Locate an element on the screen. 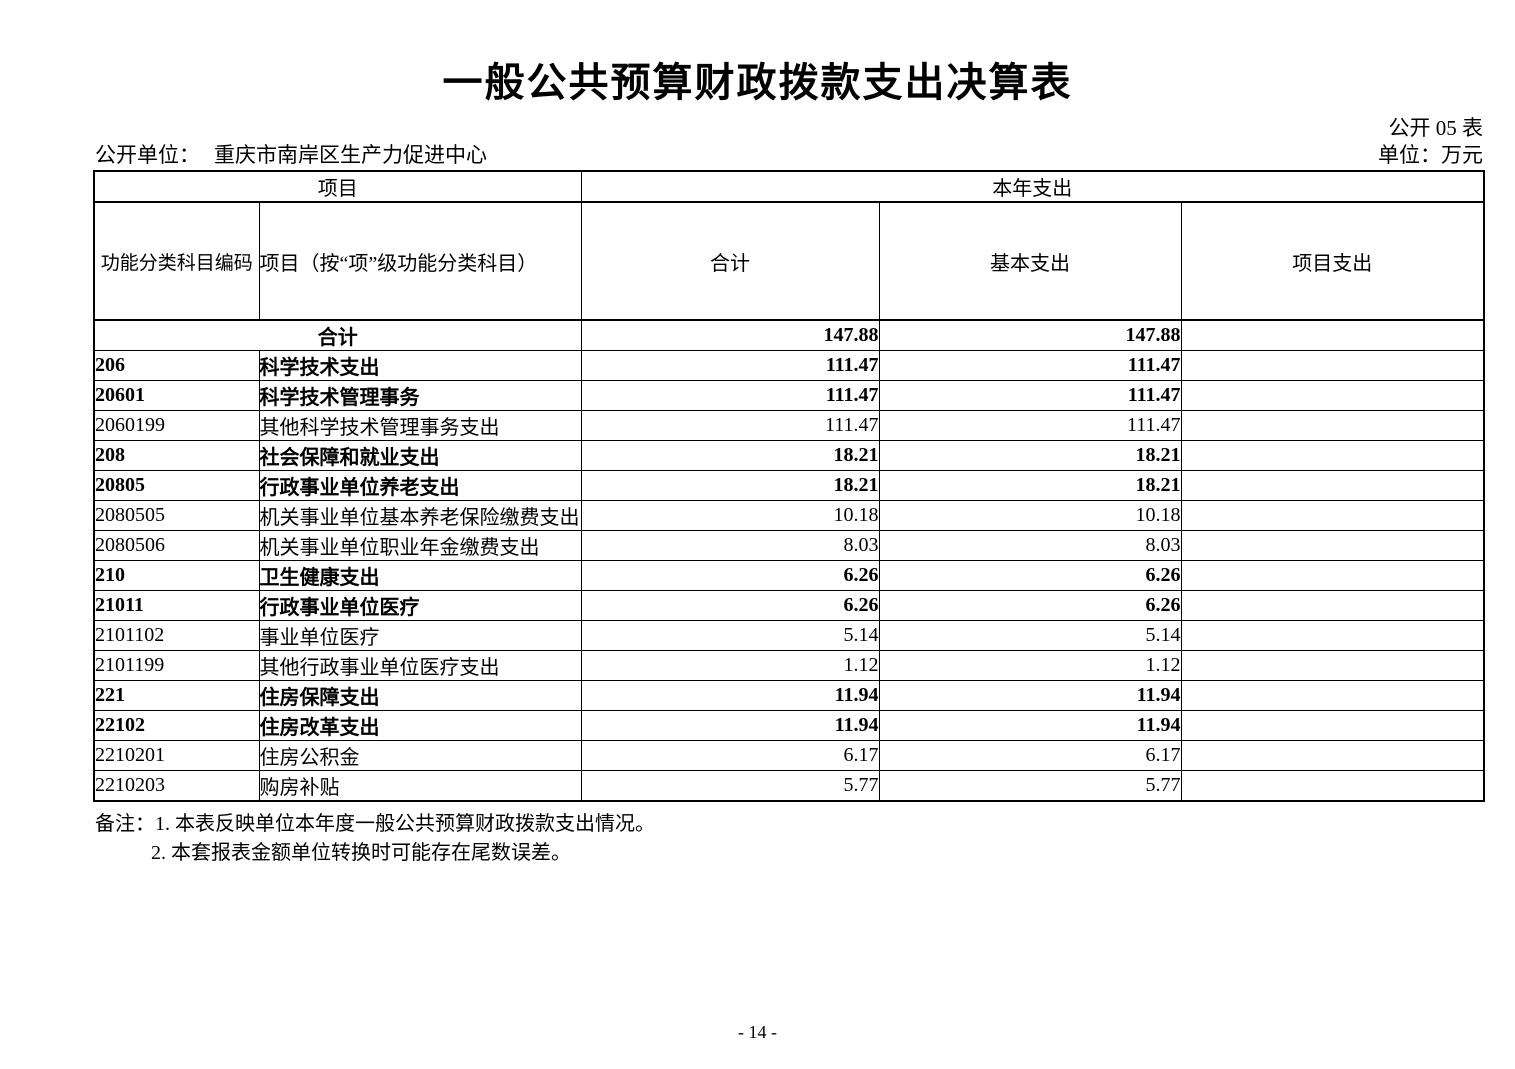 The height and width of the screenshot is (1069, 1515). row-code: 2080505 is located at coordinates (176, 515).